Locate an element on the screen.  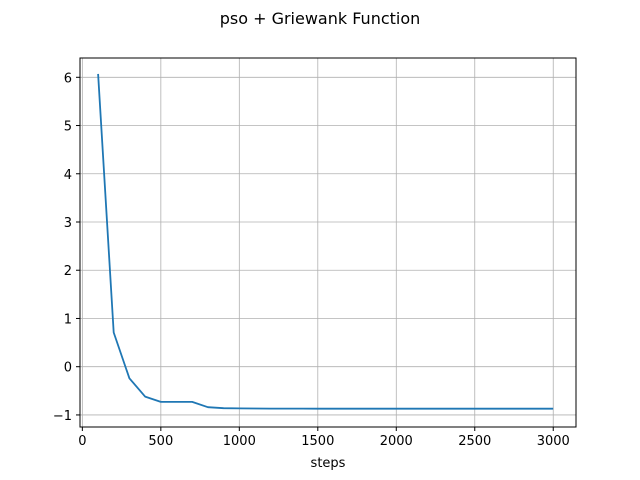
x-axis: 0 500 1000 1500 2000 2500 3000 is located at coordinates (324, 438).